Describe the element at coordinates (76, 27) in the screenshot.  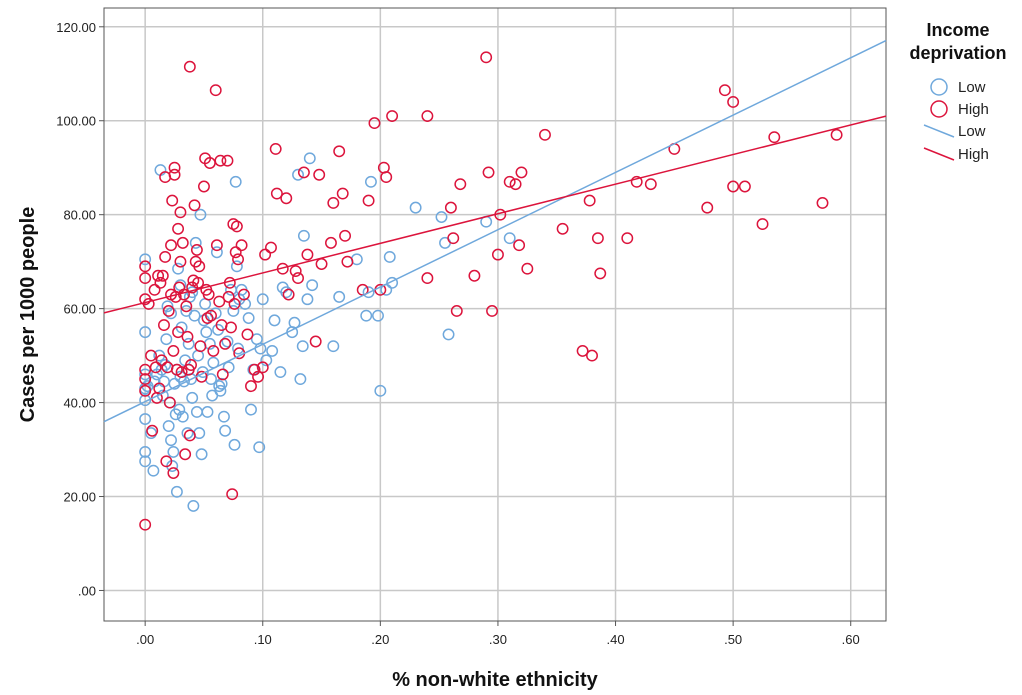
I see `y-tick-label: 120.00` at that location.